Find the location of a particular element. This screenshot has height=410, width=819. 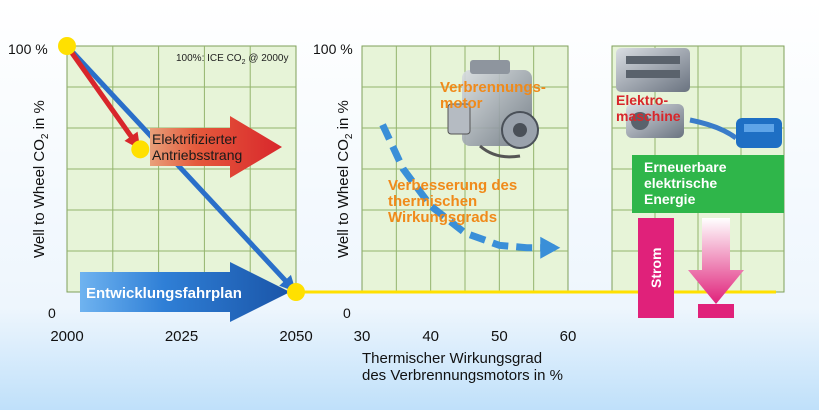

electrified-arrow-label-line2: Antriebsstrang is located at coordinates (197, 155).